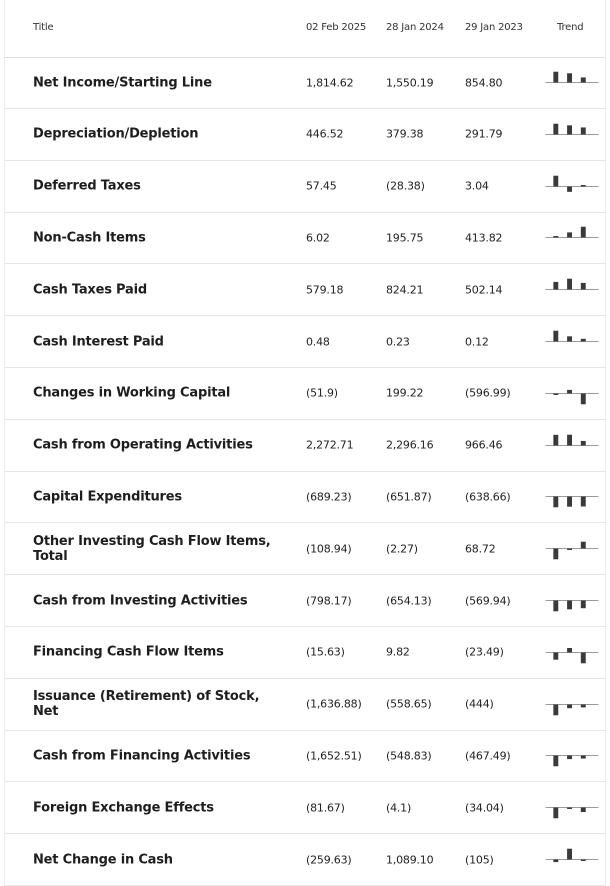  What do you see at coordinates (415, 27) in the screenshot?
I see `header-col-2024: 28 Jan 2024` at bounding box center [415, 27].